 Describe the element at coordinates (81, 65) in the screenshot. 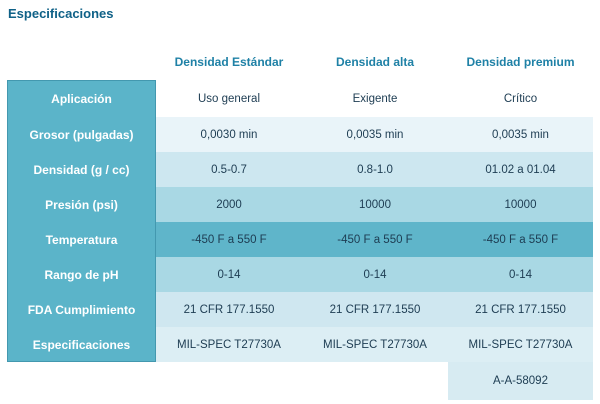

I see `header-corner-spacer` at that location.